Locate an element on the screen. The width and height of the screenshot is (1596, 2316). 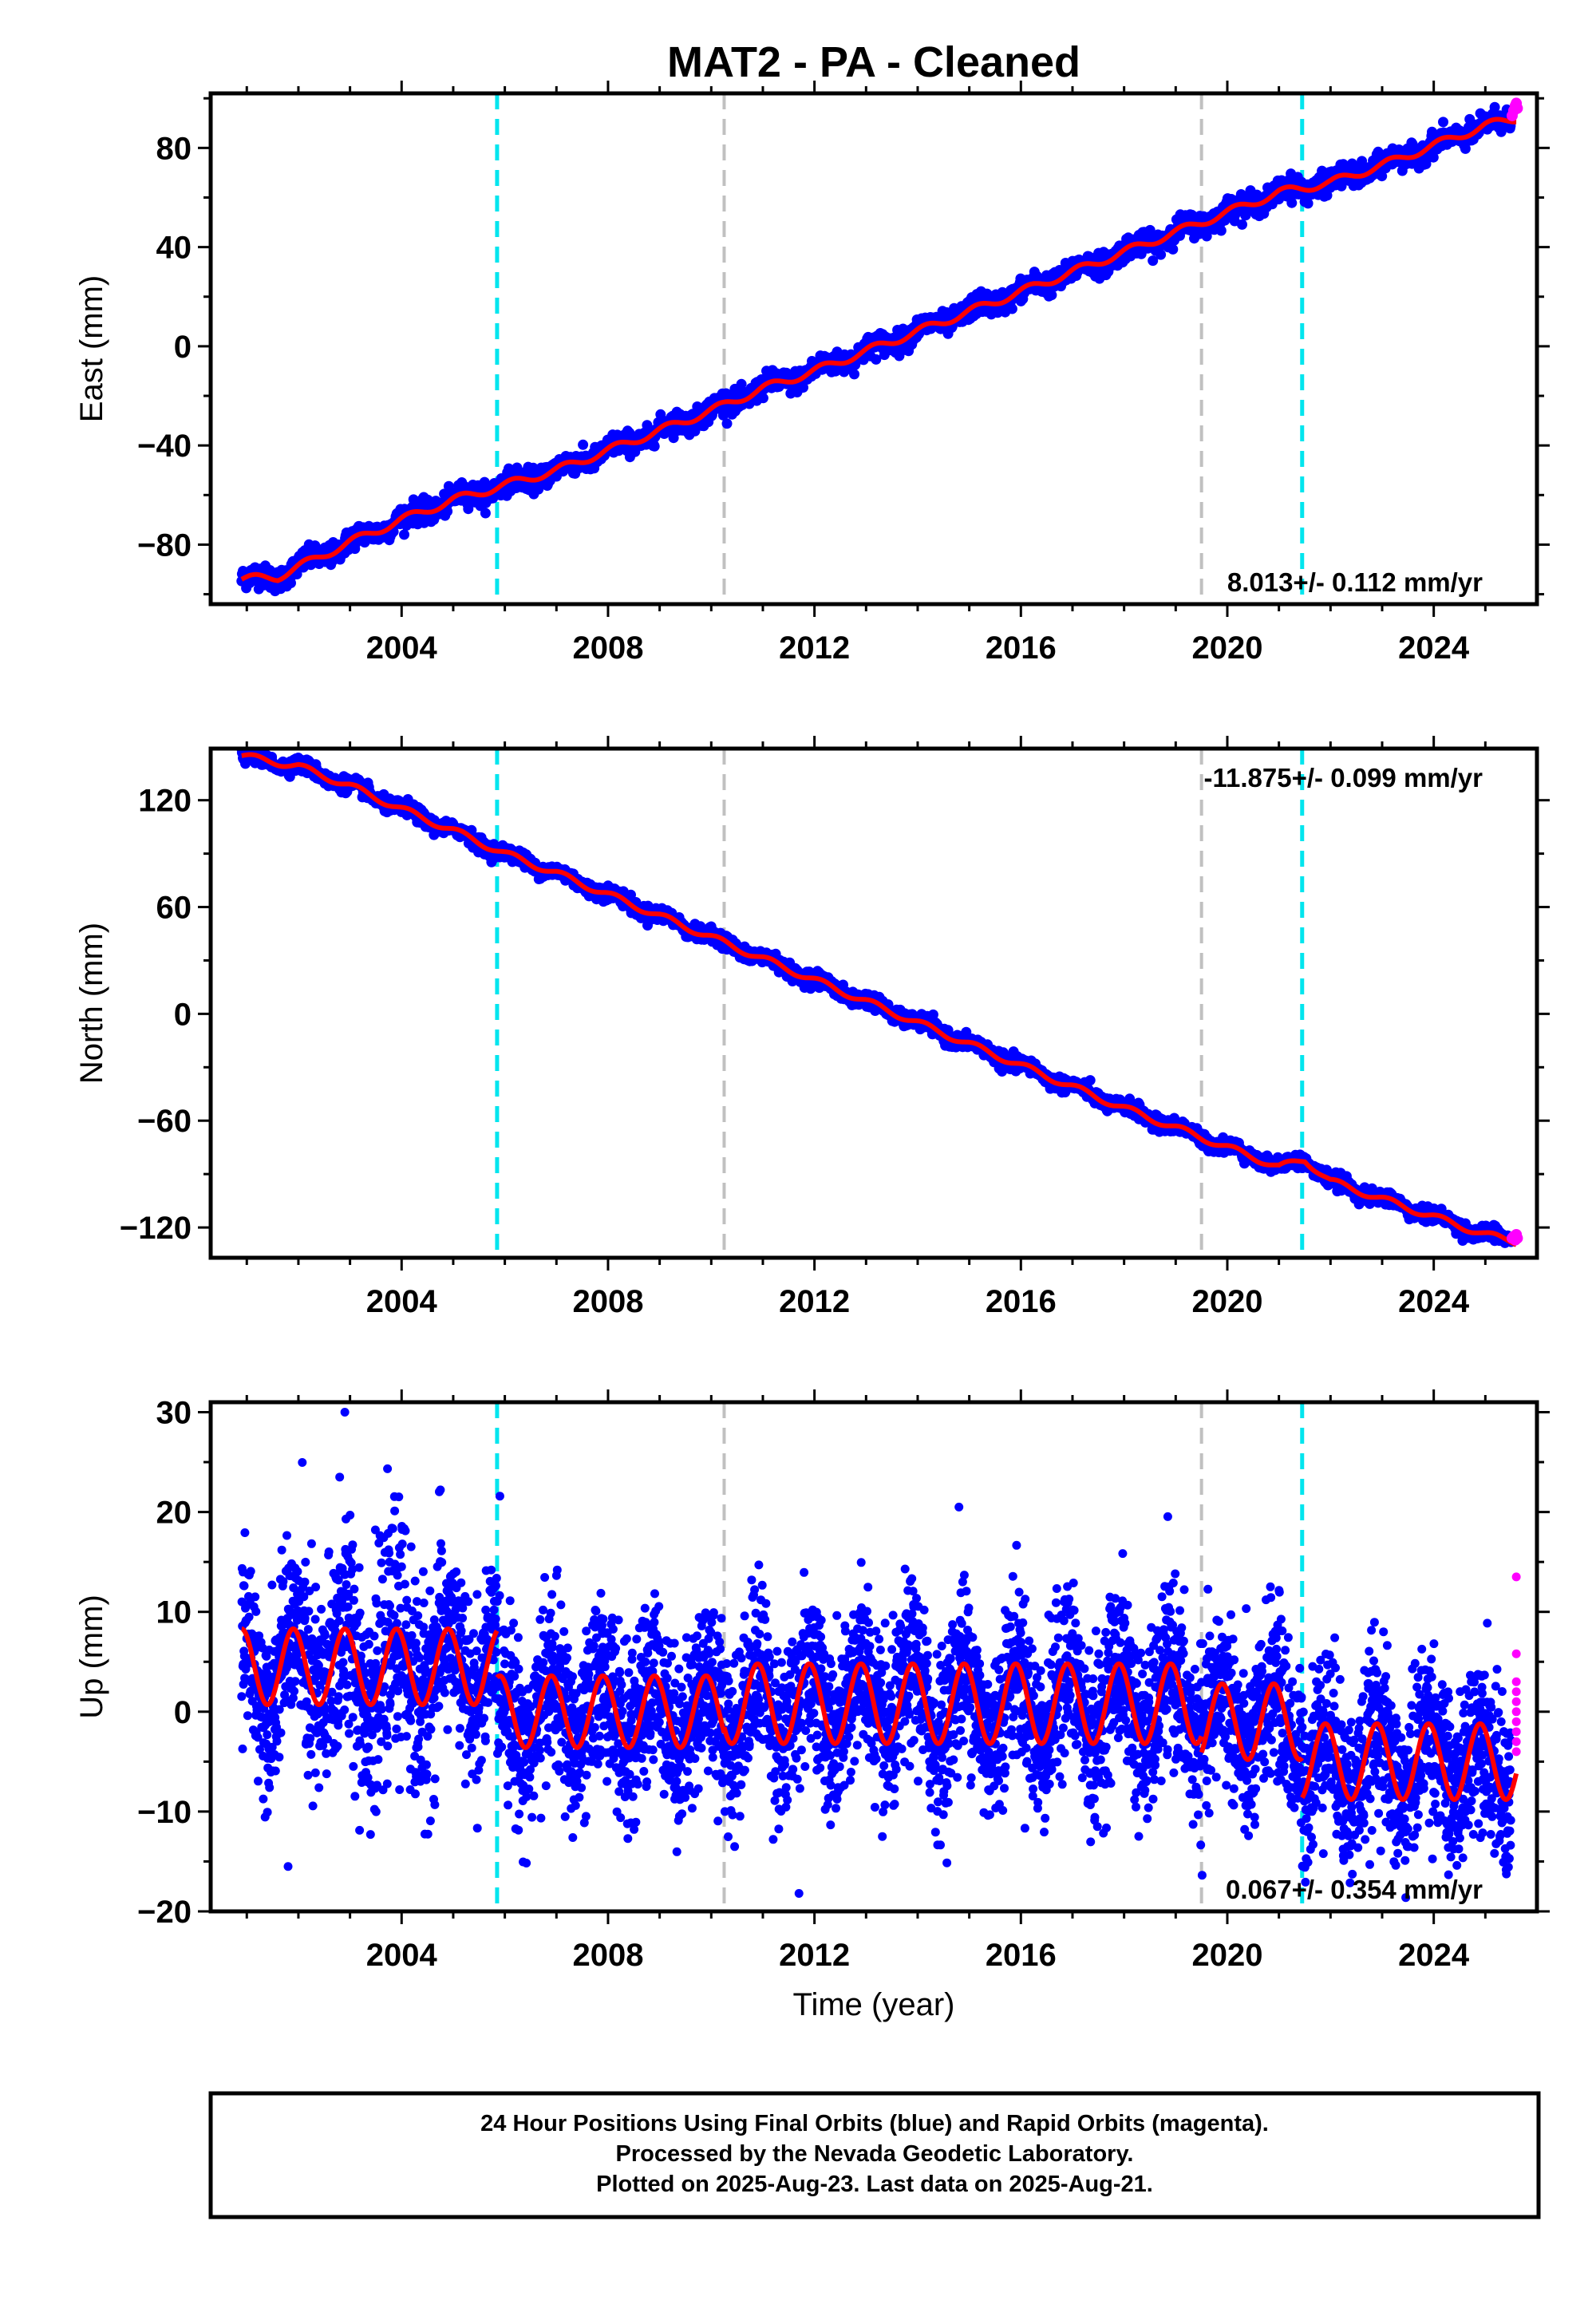
rate-annotation: 8.013+/- 0.112 mm/yr is located at coordinates (1355, 582).